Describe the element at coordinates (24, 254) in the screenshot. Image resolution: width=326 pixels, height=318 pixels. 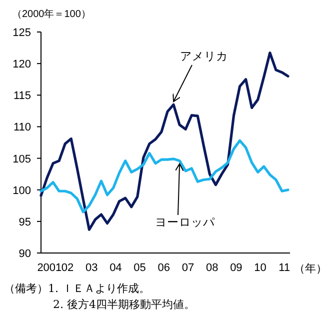
I see `y-tick-label: 90` at that location.